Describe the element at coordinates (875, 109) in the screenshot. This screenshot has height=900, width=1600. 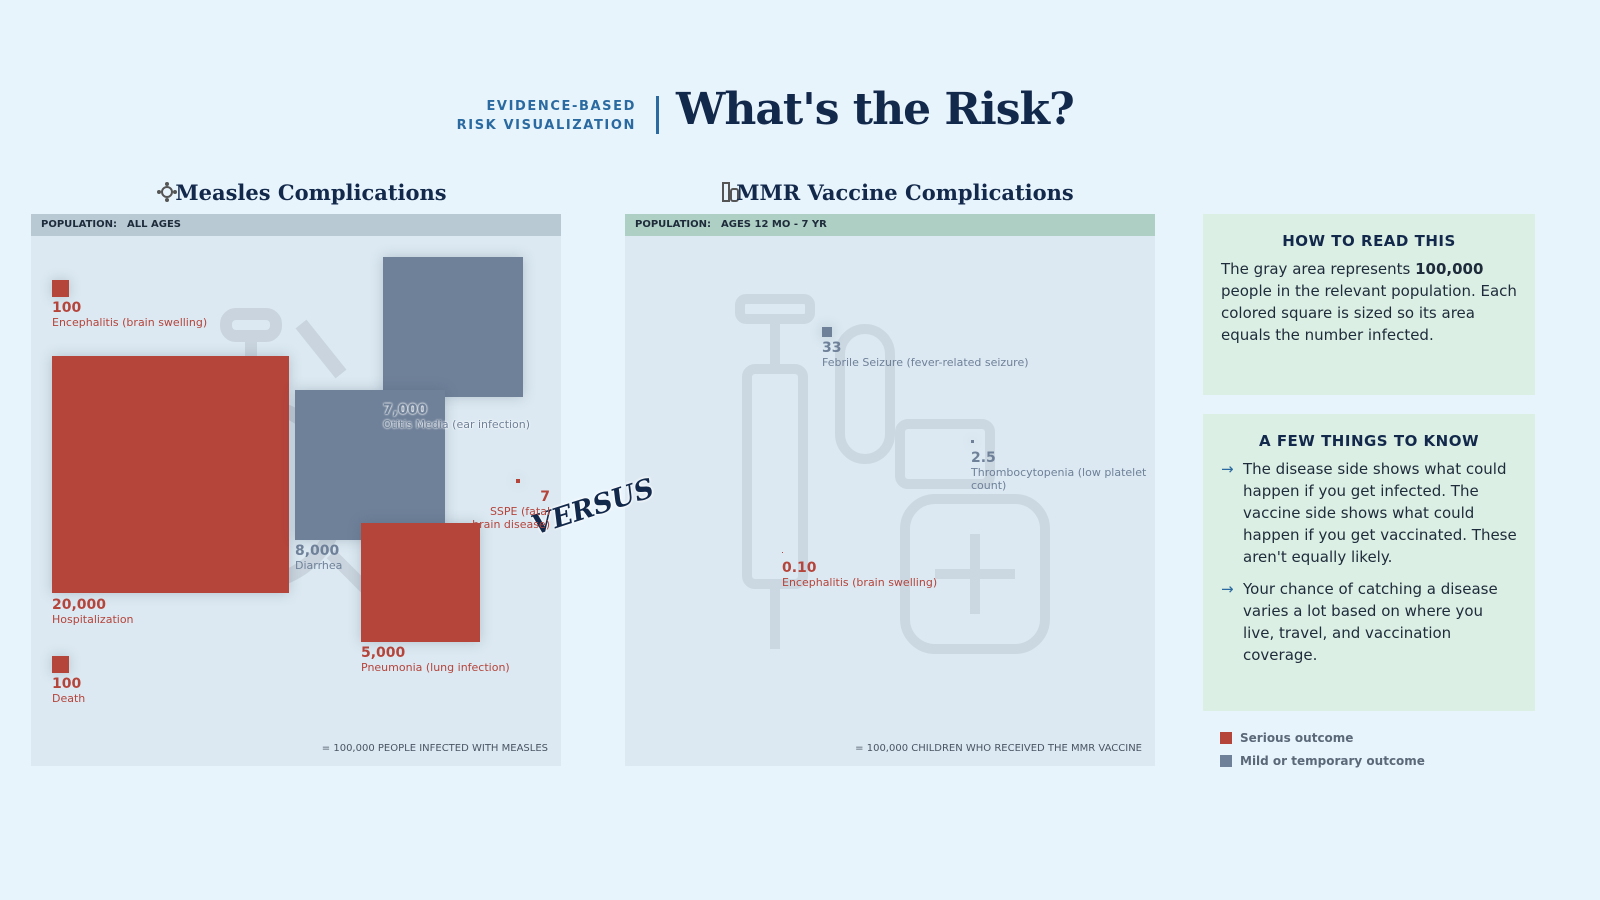
I see `page-title: What's the Risk?` at that location.